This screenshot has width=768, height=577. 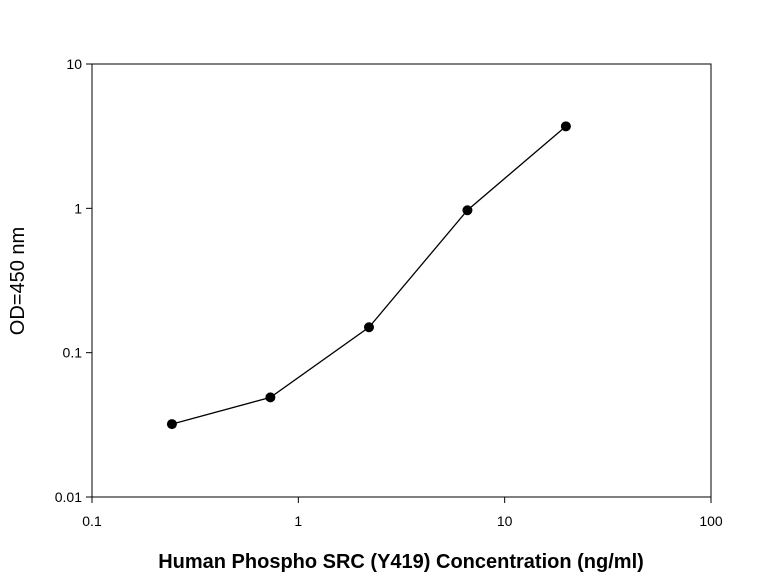 I want to click on x-tick-label: 100, so click(x=711, y=521).